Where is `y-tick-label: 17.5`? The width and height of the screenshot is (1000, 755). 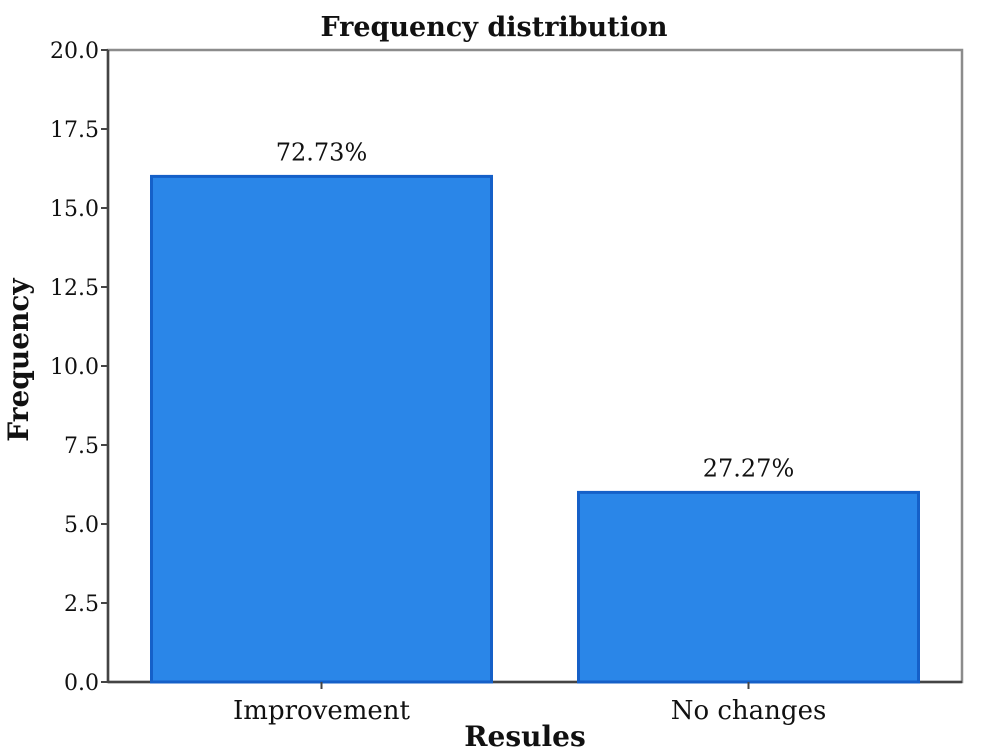
y-tick-label: 17.5 is located at coordinates (74, 130).